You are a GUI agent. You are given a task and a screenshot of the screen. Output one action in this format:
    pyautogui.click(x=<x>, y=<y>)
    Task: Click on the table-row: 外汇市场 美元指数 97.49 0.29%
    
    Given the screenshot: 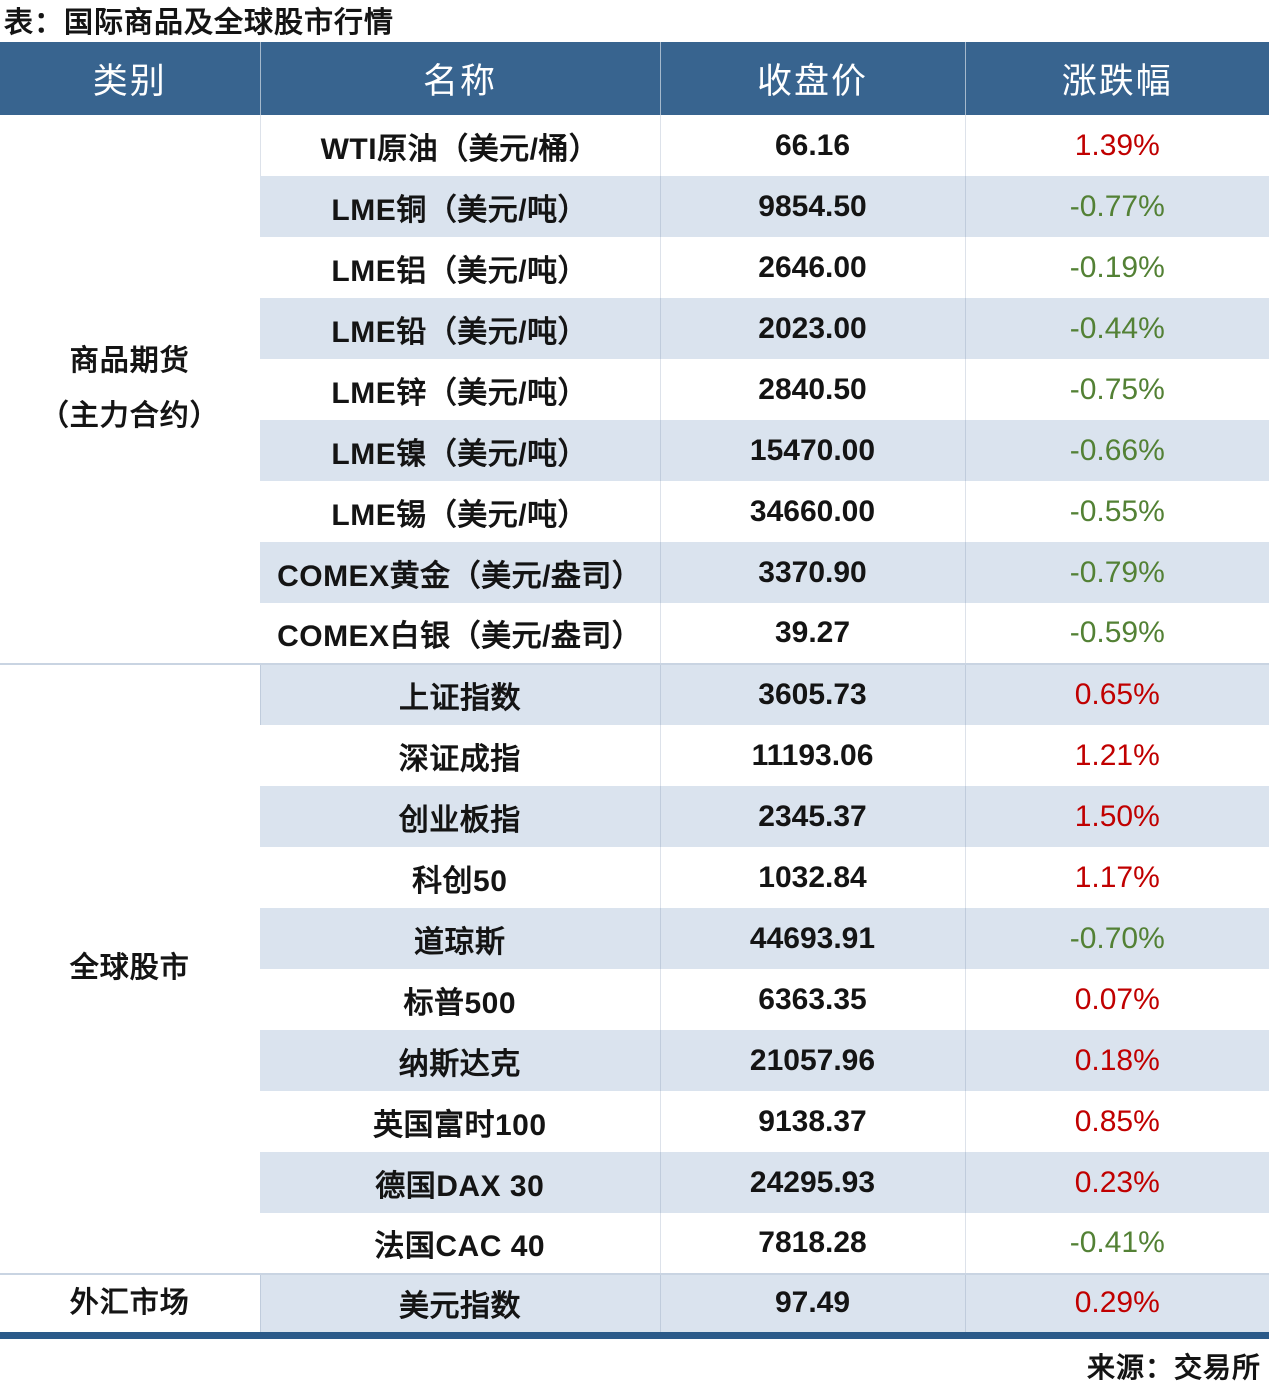 What is the action you would take?
    pyautogui.click(x=634, y=1304)
    